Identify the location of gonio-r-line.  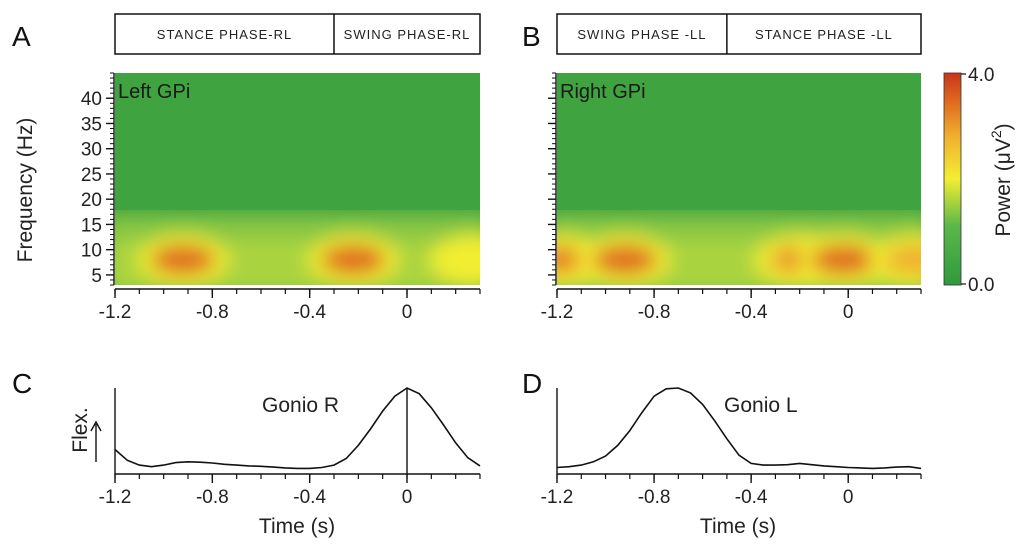
(297, 428).